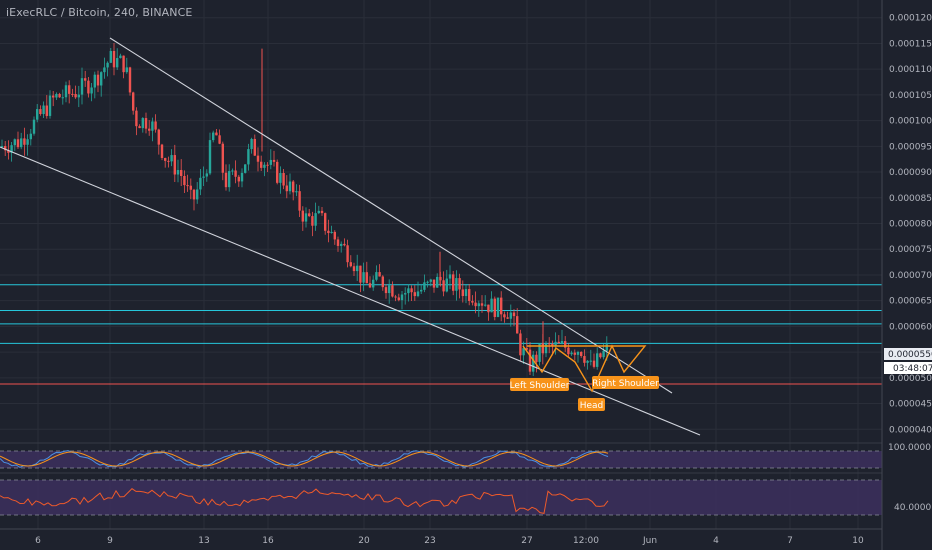 The width and height of the screenshot is (932, 550). What do you see at coordinates (449, 541) in the screenshot?
I see `time-axis-ticks: 6 9 13 16 20 23 27 12:00 Jun 4 7 10` at bounding box center [449, 541].